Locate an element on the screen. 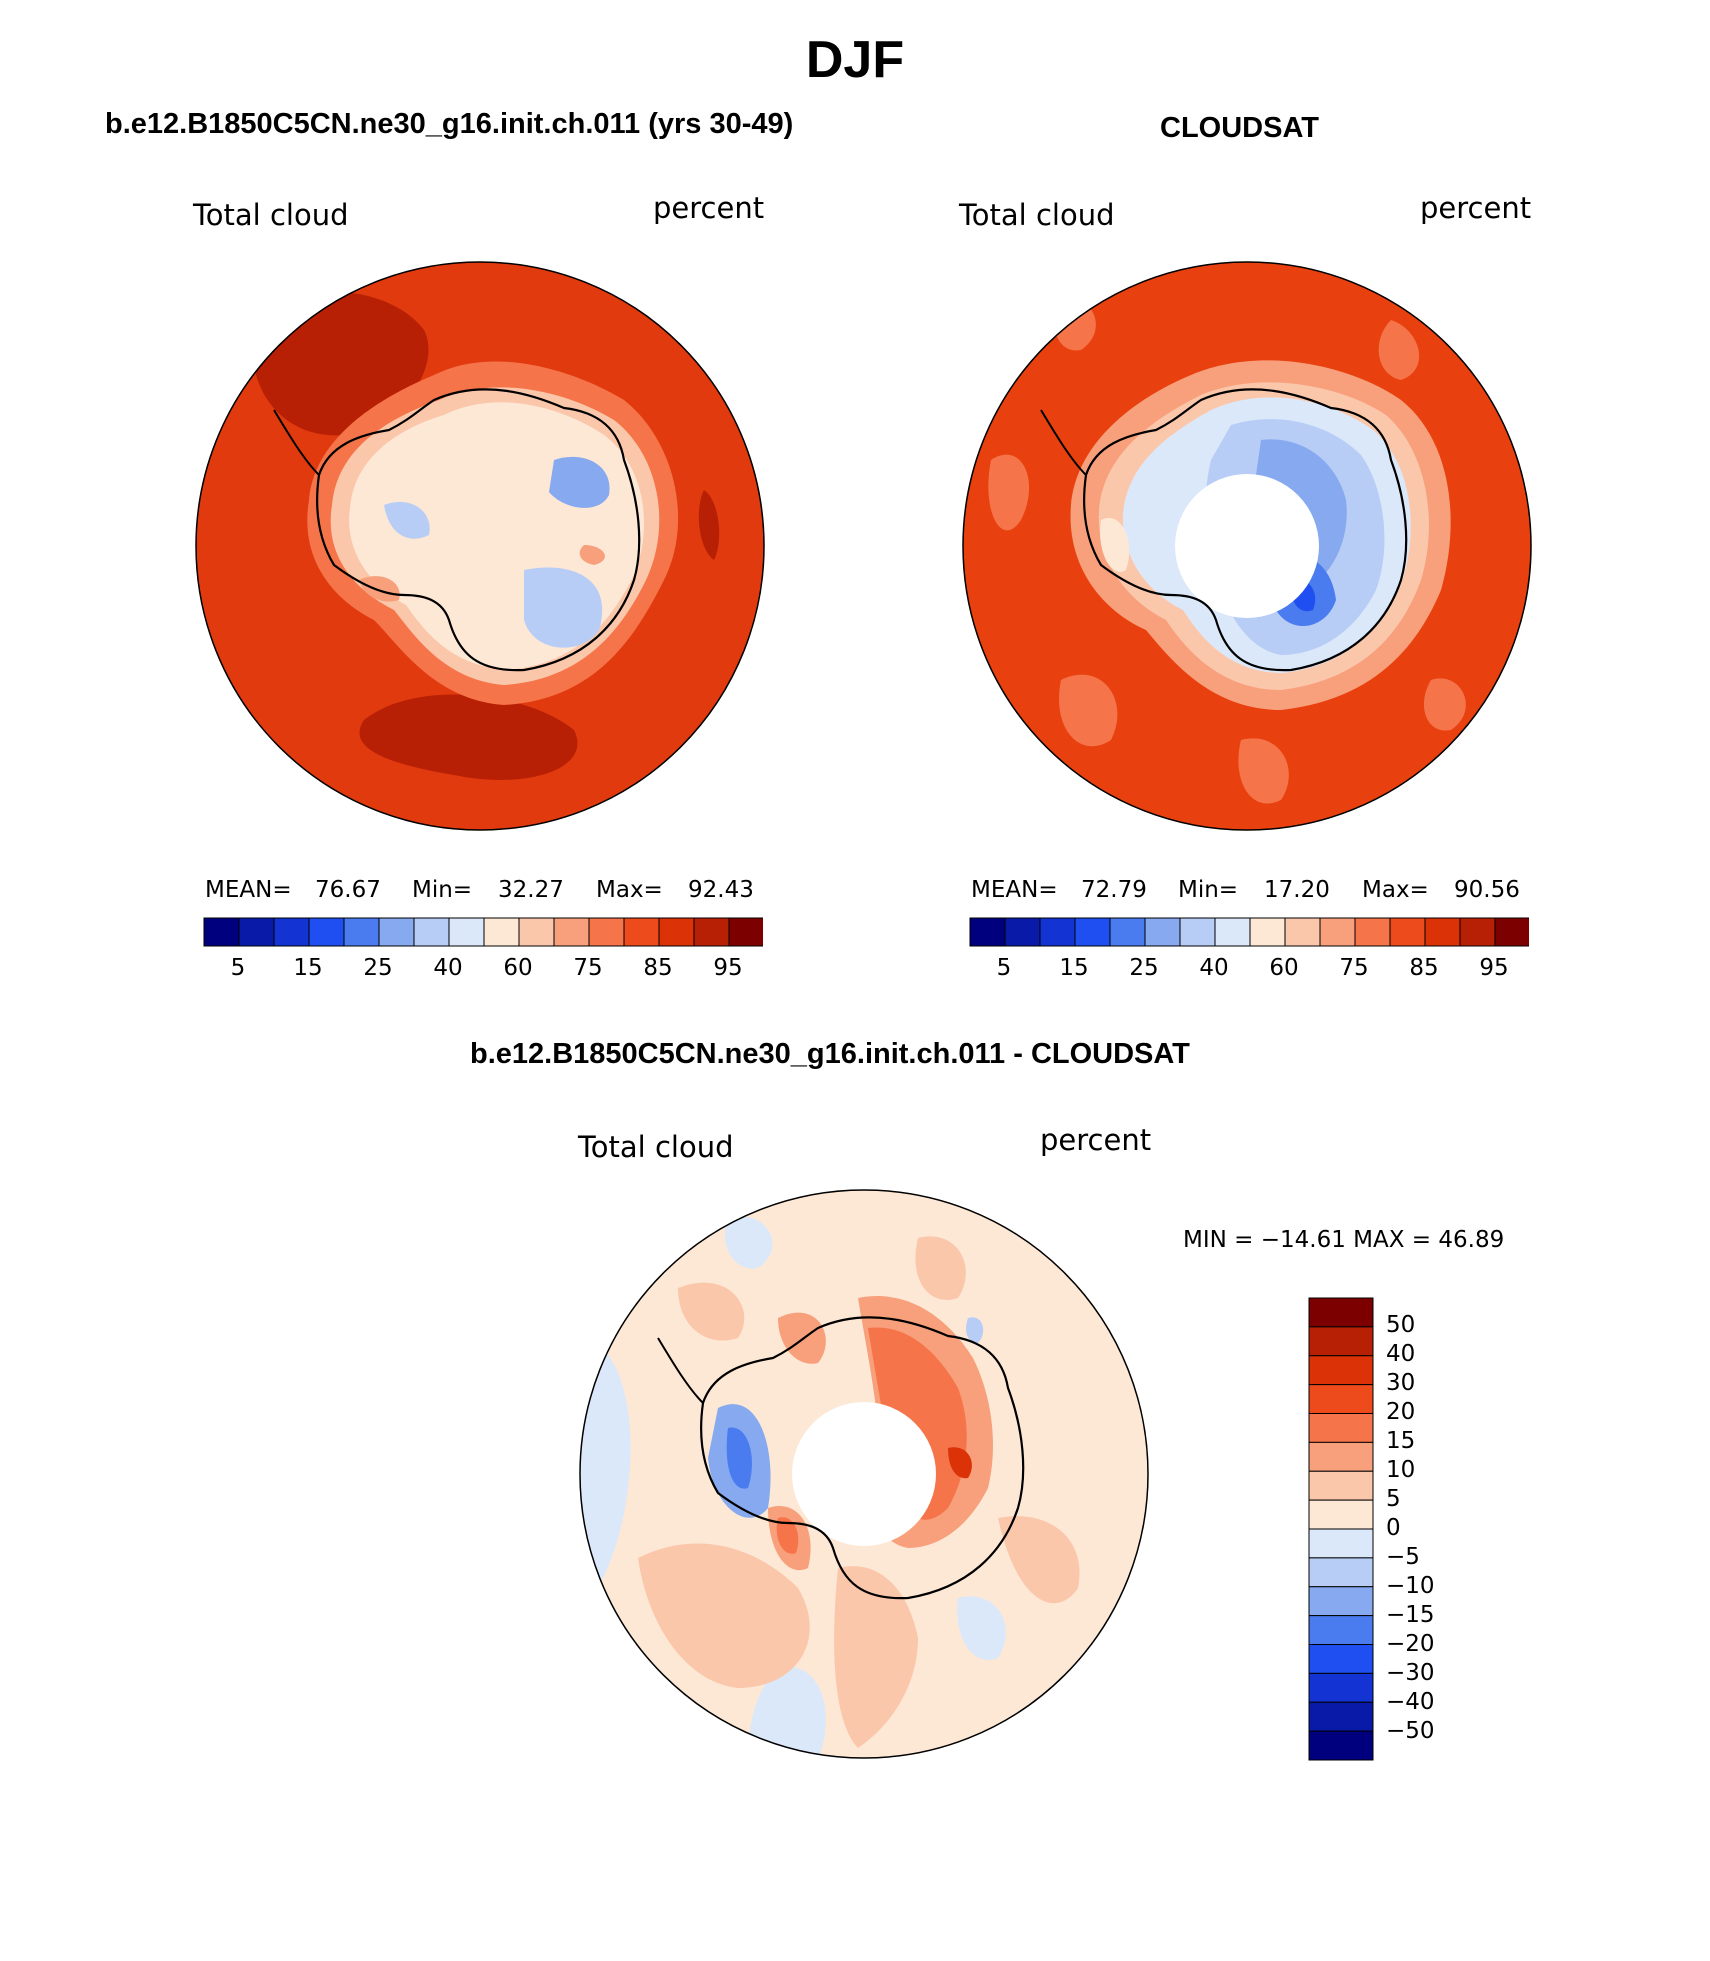  diff-positive-region is located at coordinates (724, 1615).